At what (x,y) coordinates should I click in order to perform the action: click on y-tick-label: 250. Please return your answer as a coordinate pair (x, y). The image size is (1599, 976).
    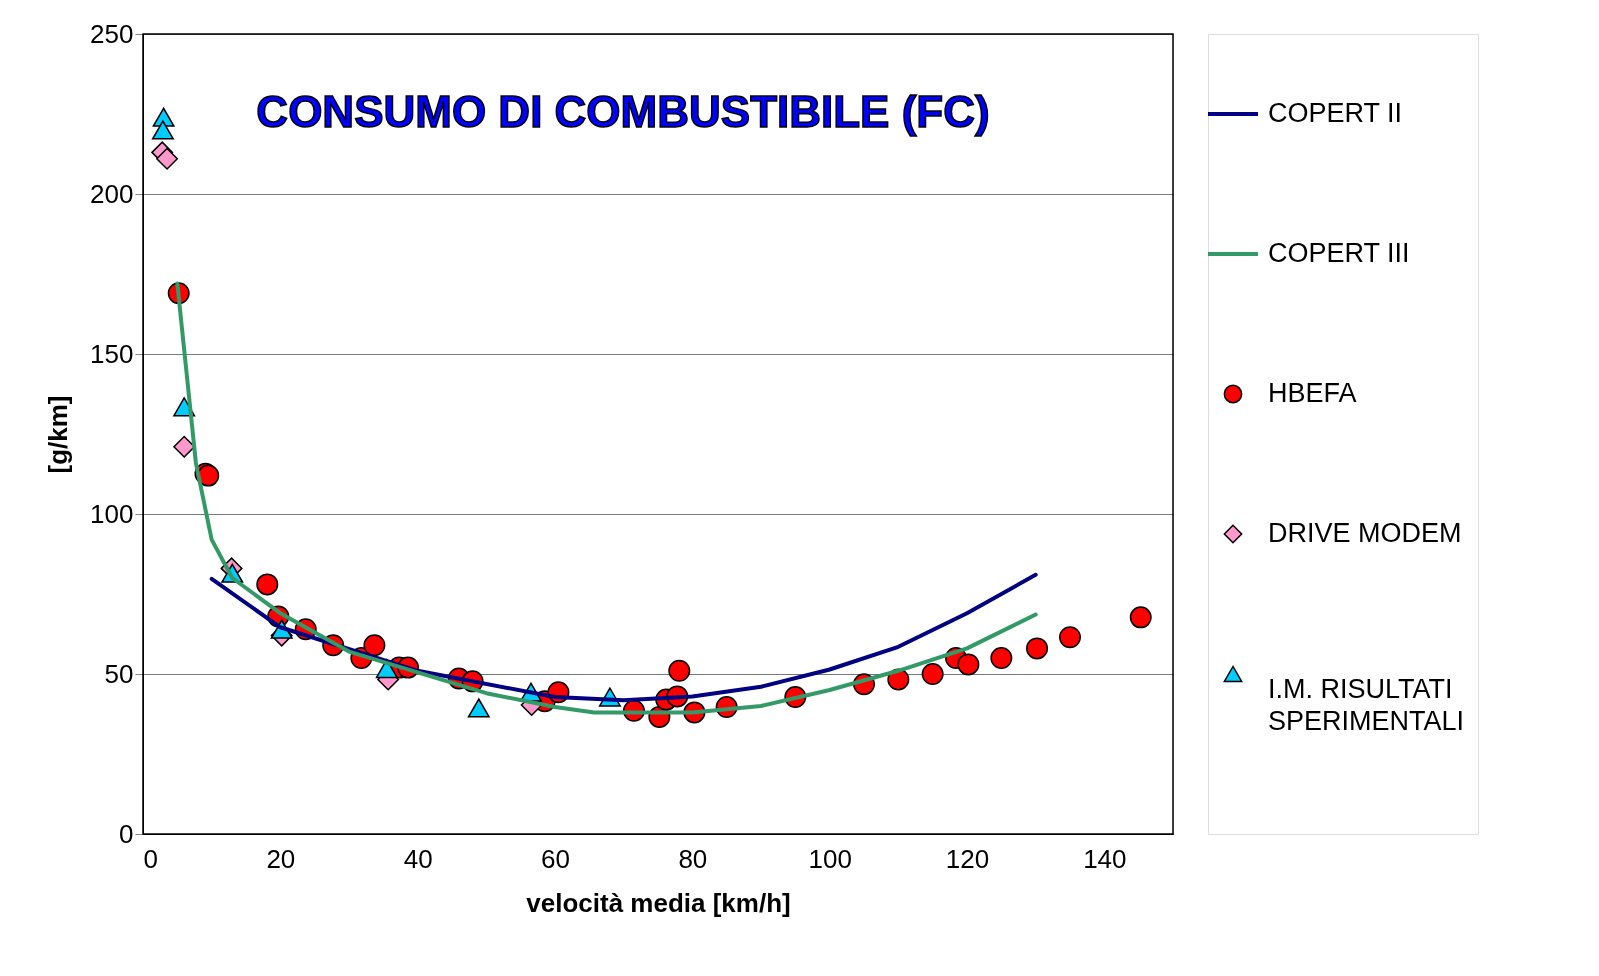
    Looking at the image, I should click on (112, 33).